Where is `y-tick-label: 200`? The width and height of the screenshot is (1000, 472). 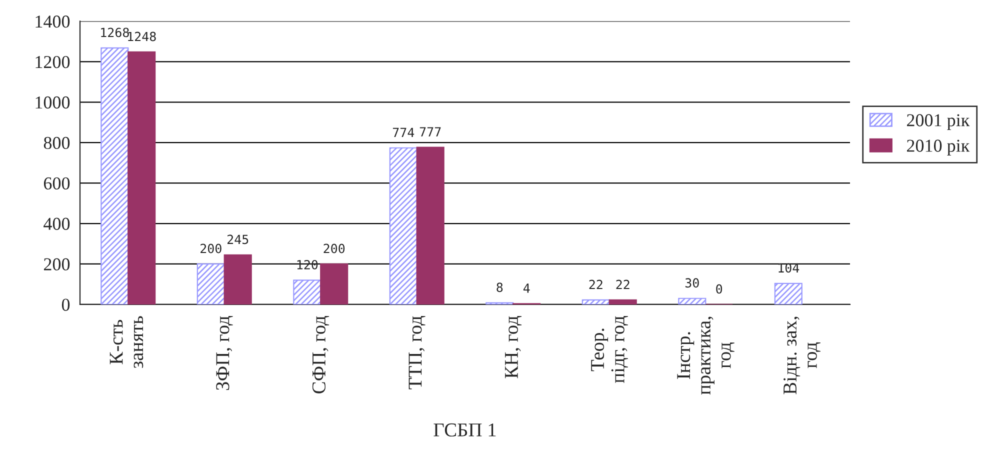 y-tick-label: 200 is located at coordinates (57, 264).